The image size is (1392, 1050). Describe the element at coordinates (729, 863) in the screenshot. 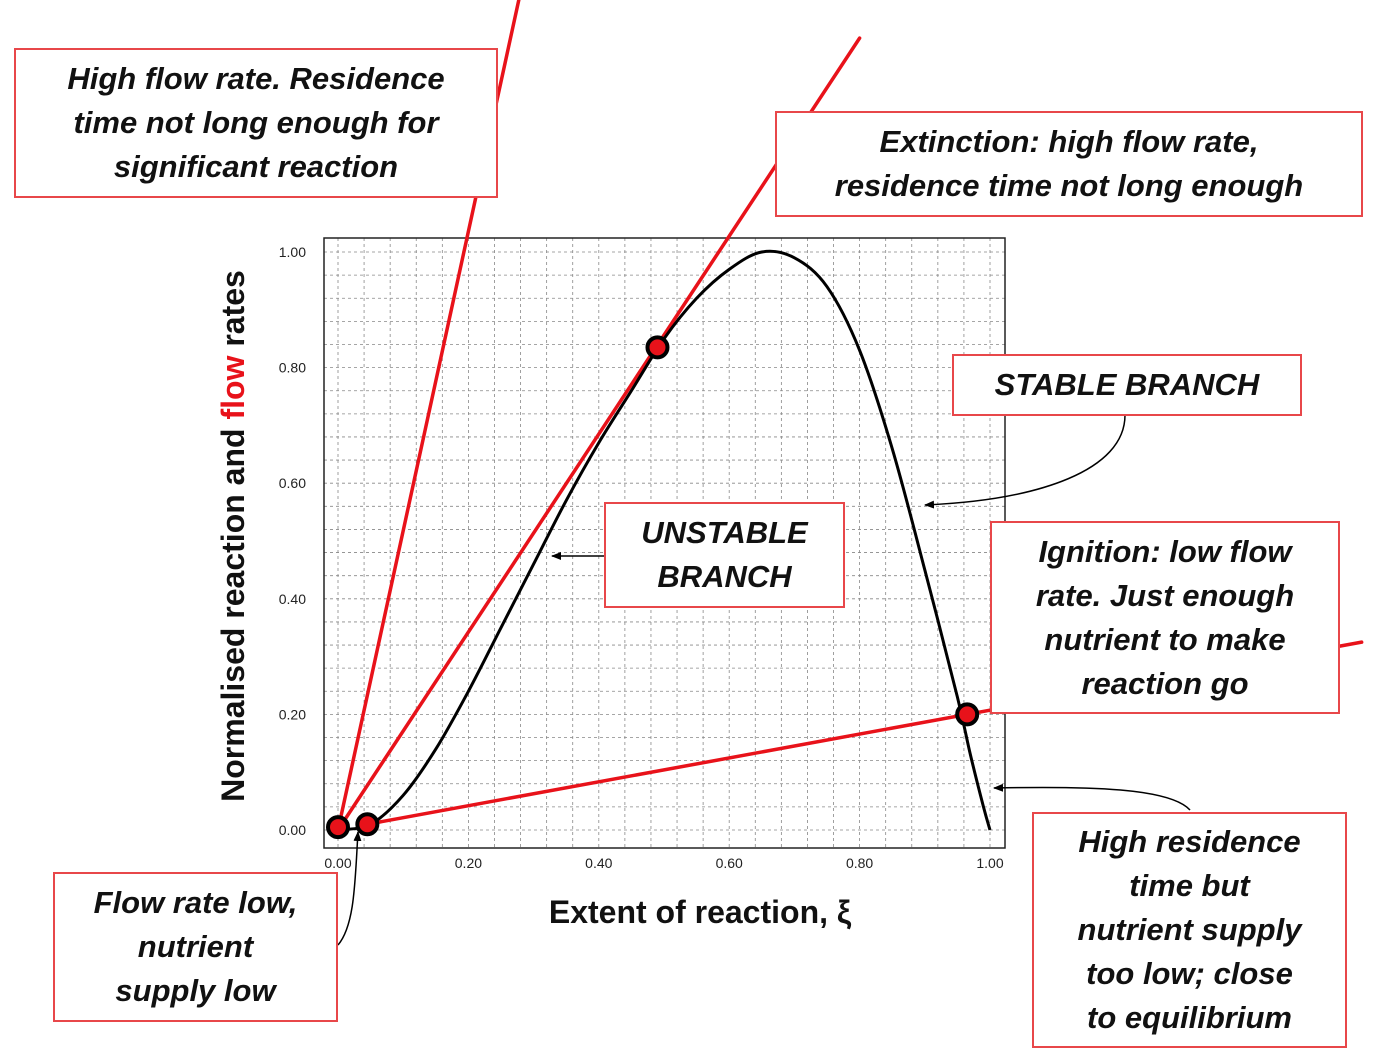

I see `x-tick-label: 0.60` at that location.